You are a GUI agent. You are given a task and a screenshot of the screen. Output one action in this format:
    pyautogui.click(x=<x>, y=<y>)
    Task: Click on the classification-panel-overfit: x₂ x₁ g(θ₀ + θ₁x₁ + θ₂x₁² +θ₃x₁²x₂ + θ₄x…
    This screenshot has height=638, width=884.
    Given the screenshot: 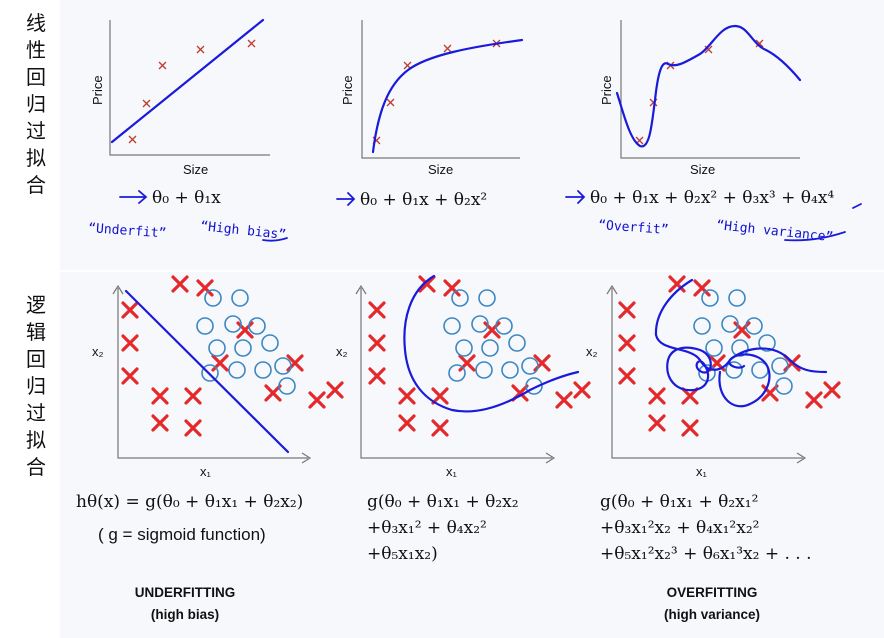 What is the action you would take?
    pyautogui.click(x=713, y=419)
    